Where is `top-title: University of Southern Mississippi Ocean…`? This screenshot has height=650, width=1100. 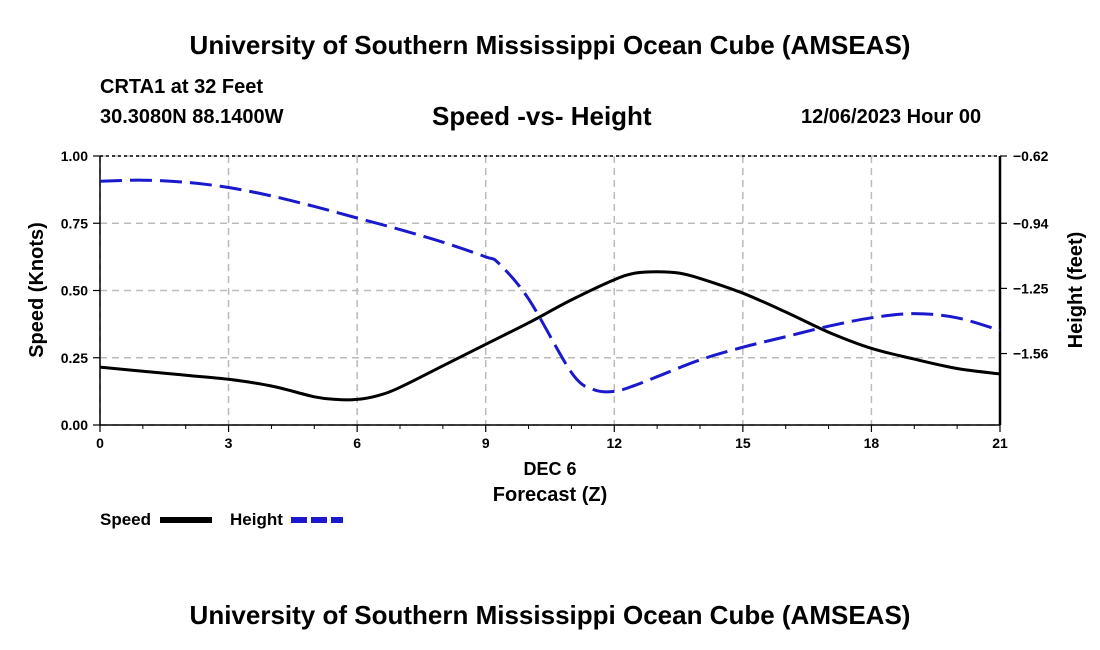 top-title: University of Southern Mississippi Ocean… is located at coordinates (550, 45).